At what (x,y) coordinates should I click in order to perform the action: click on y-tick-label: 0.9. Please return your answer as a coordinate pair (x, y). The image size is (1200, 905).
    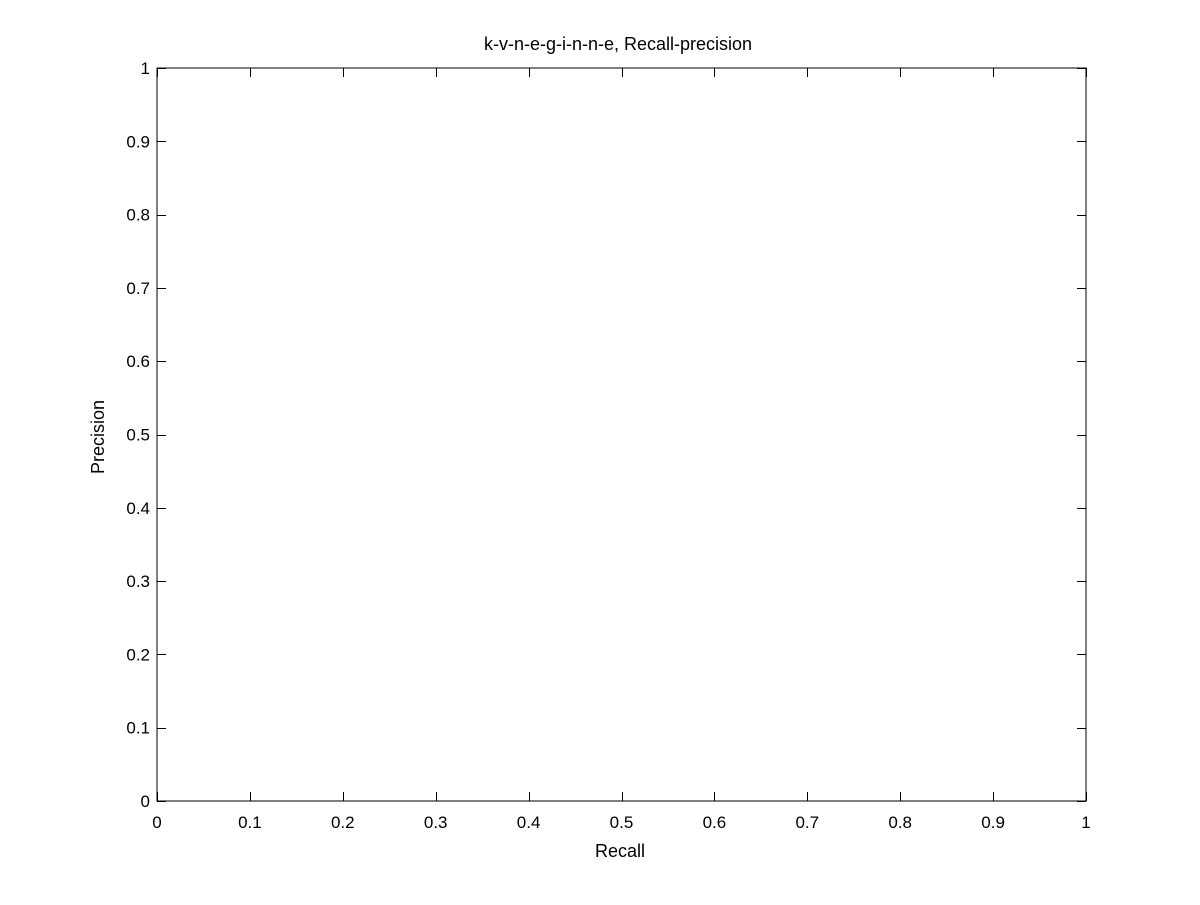
    Looking at the image, I should click on (138, 141).